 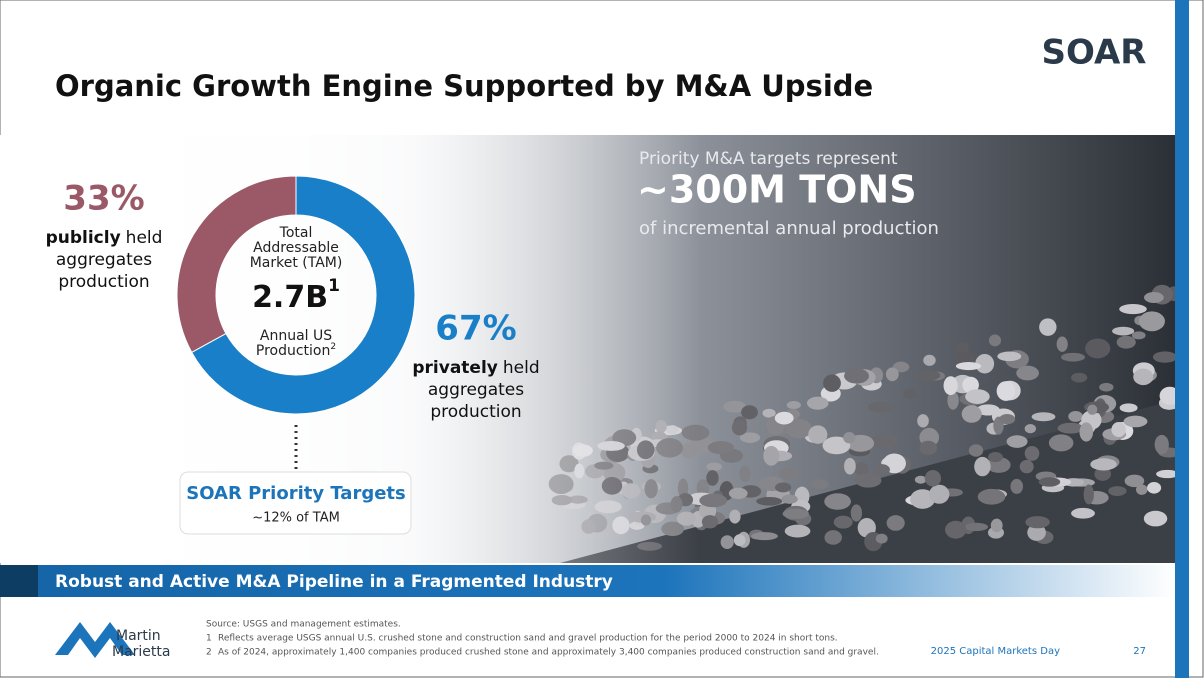 What do you see at coordinates (296, 233) in the screenshot?
I see `center-text: Total` at bounding box center [296, 233].